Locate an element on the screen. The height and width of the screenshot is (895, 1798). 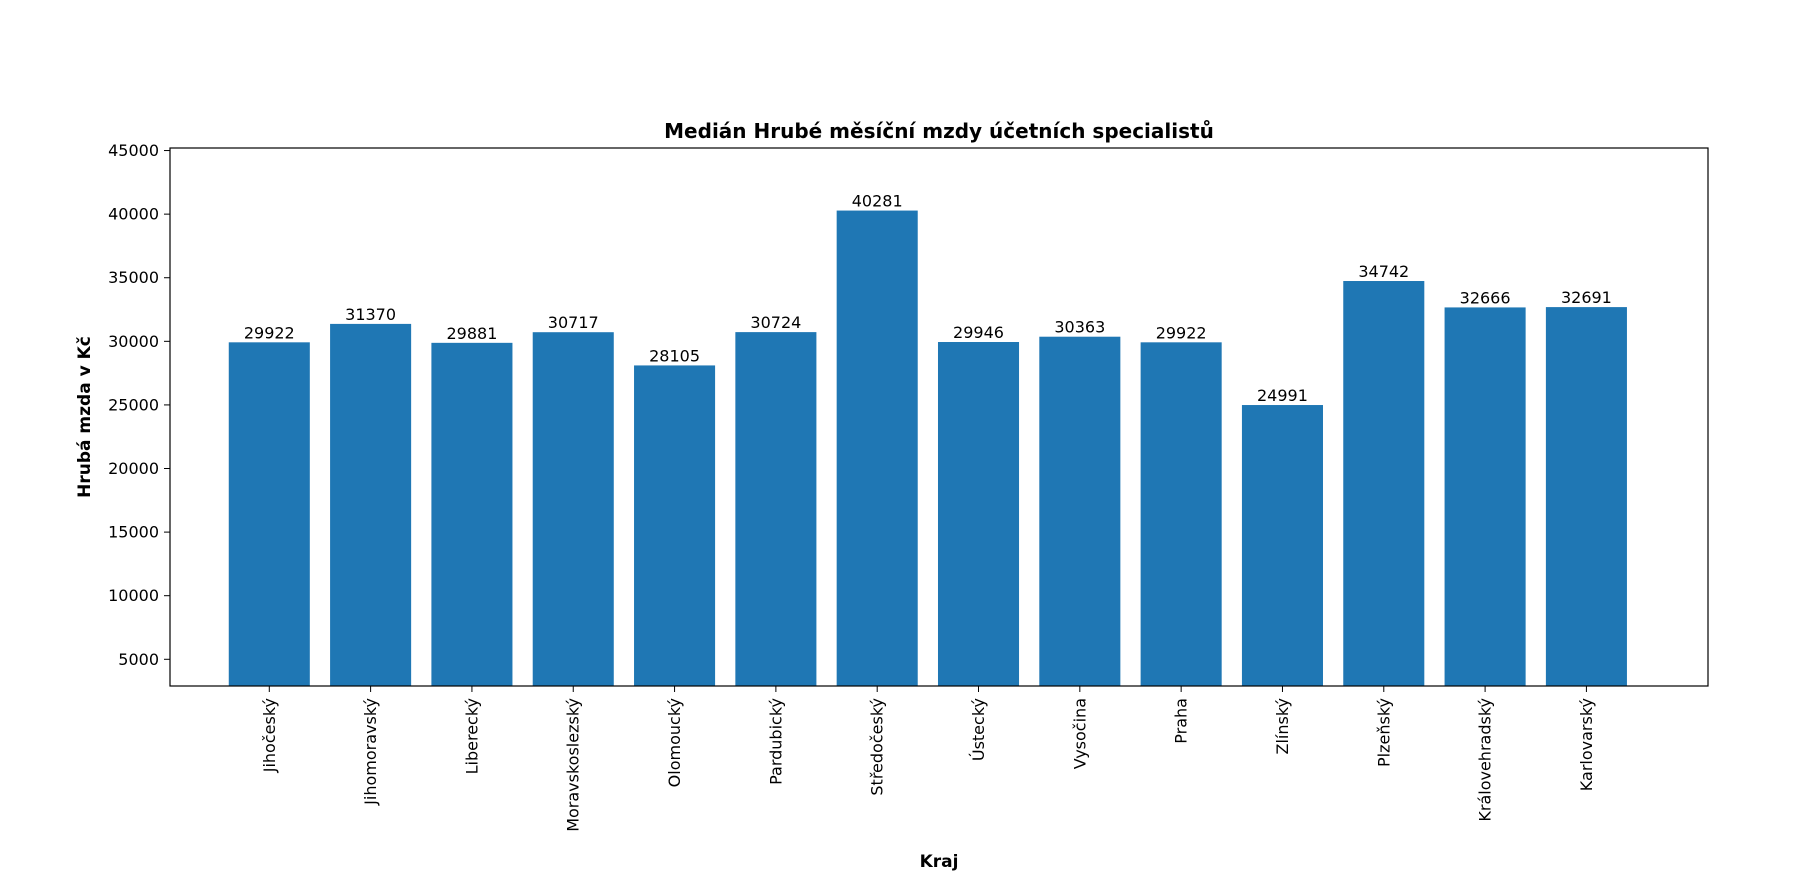
x-tick-label: Středočeský is located at coordinates (877, 747).